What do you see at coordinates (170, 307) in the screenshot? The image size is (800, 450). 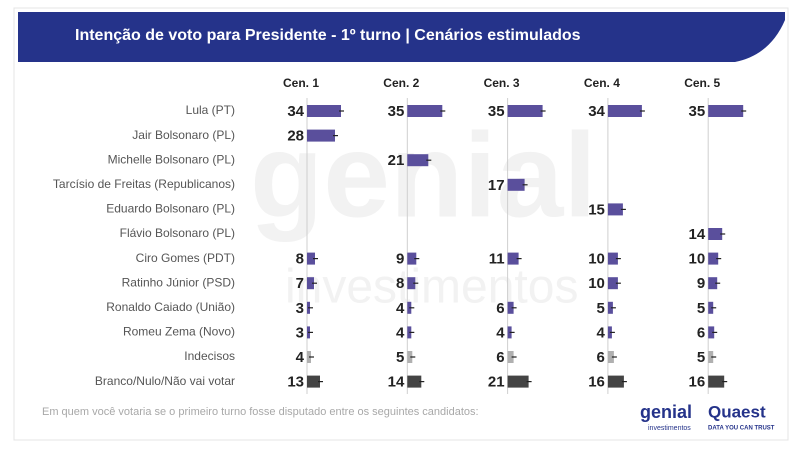 I see `category-label: Ronaldo Caiado (União)` at bounding box center [170, 307].